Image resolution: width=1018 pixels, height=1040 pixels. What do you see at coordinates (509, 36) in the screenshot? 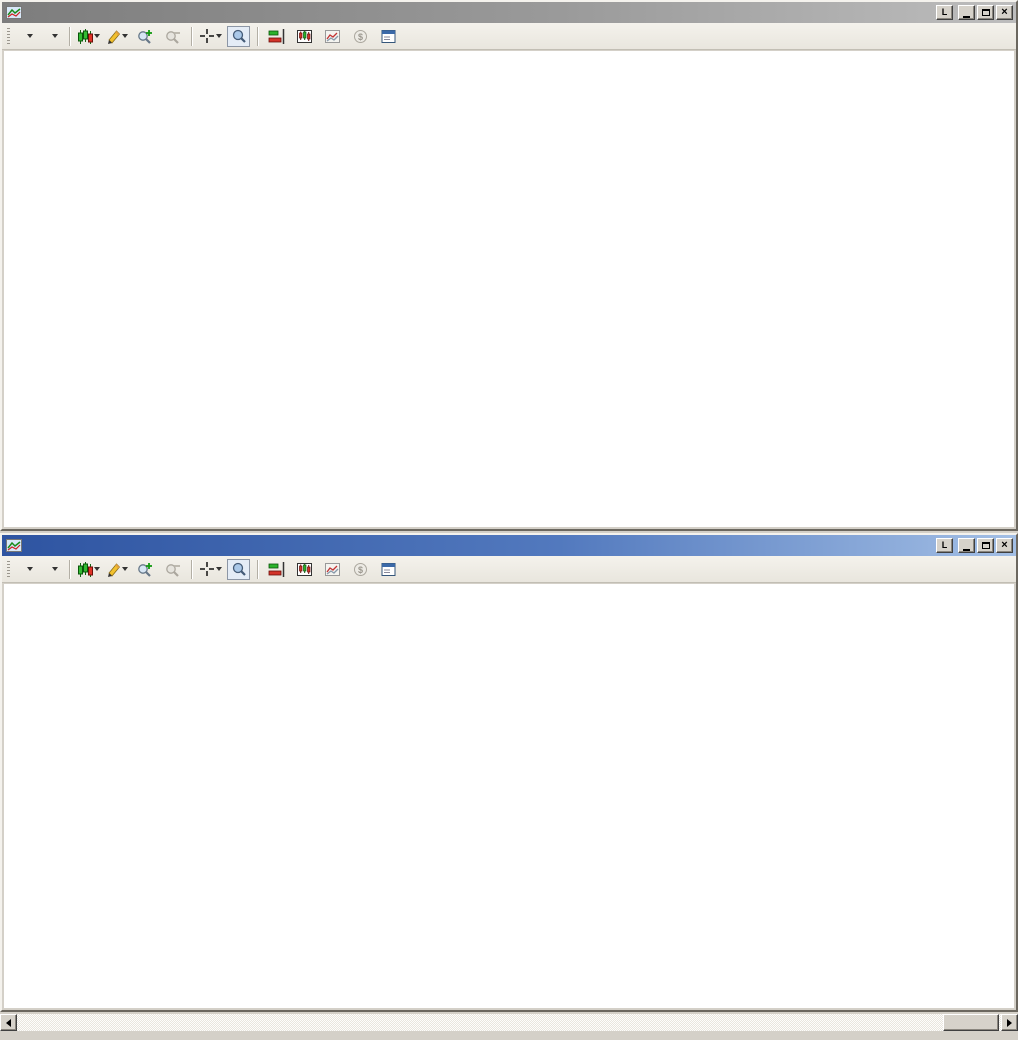
I see `chart-toolbar: $` at bounding box center [509, 36].